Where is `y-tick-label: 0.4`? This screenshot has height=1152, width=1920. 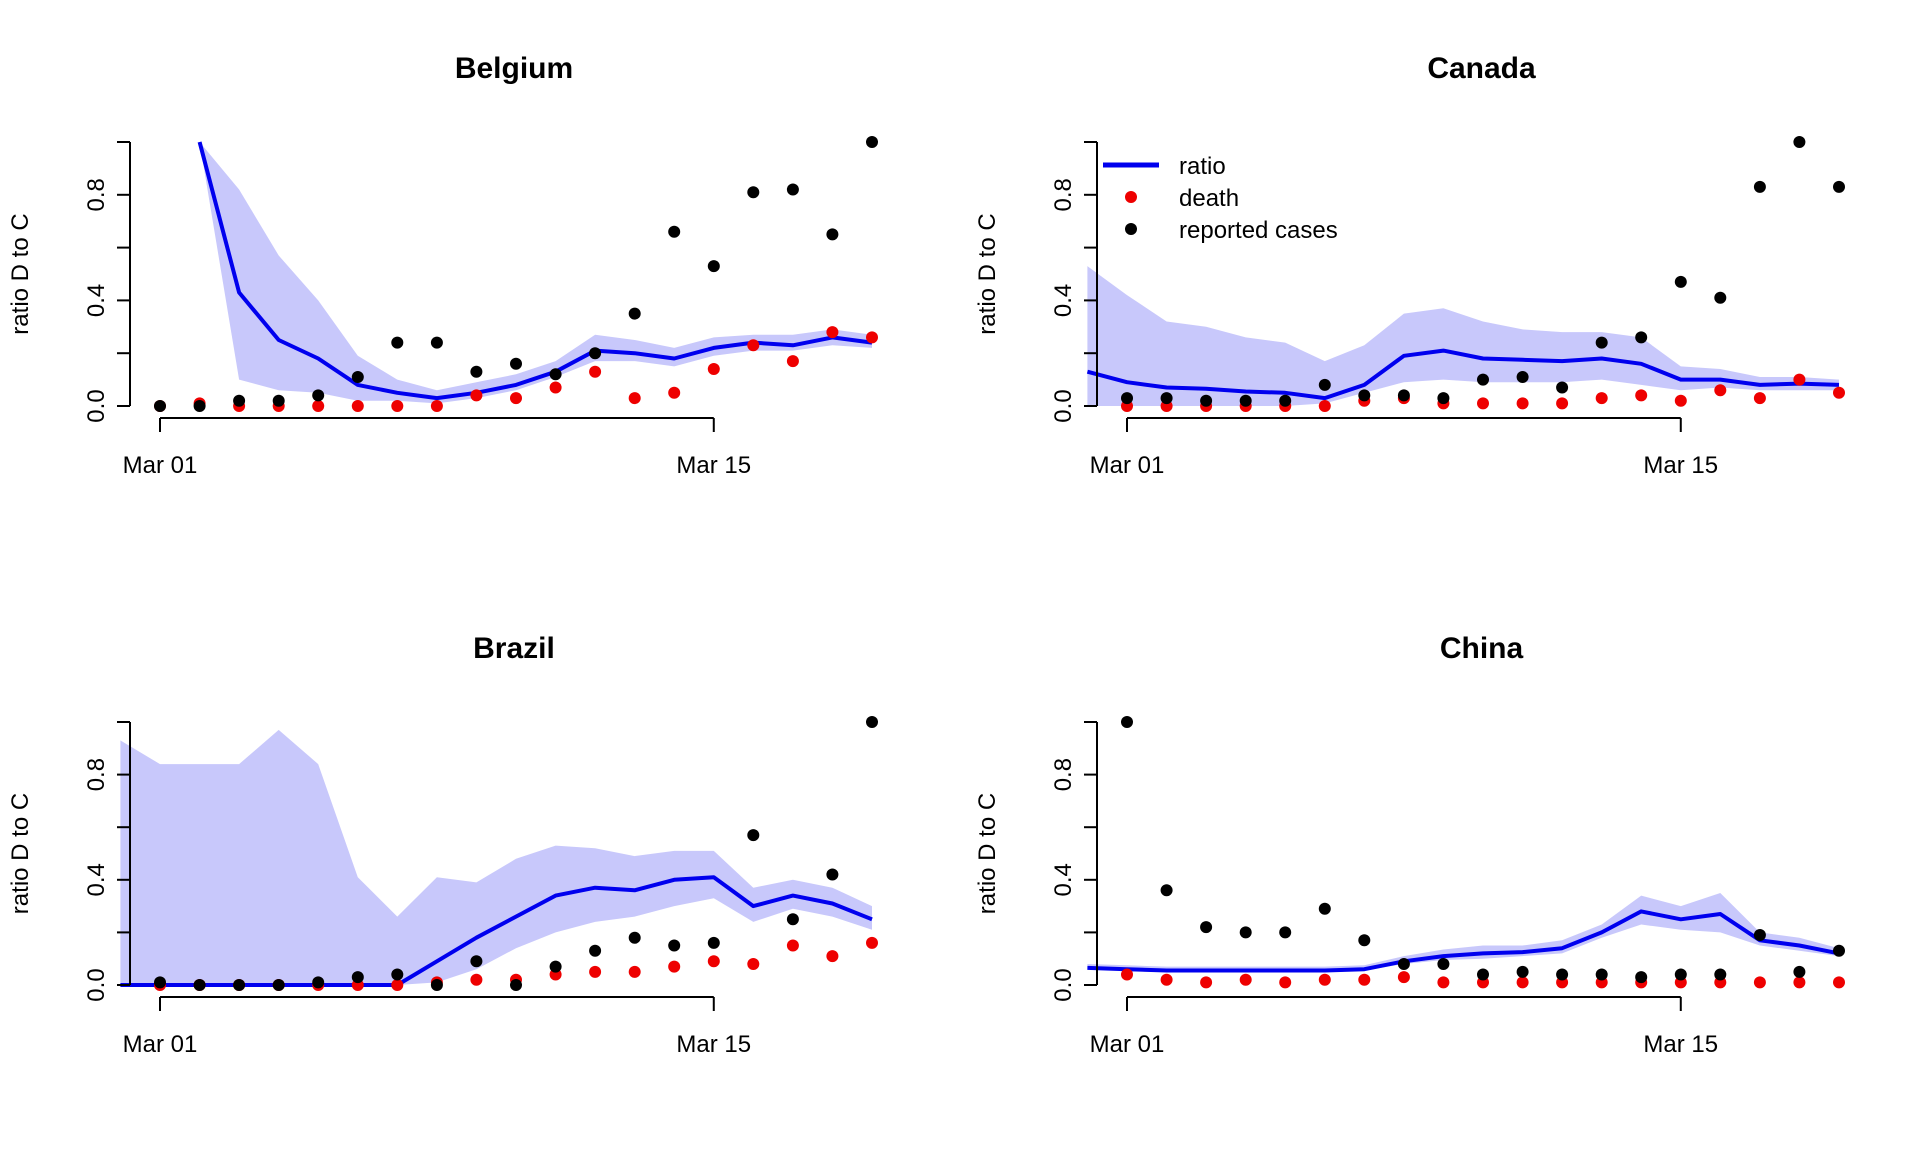
y-tick-label: 0.4 is located at coordinates (96, 300).